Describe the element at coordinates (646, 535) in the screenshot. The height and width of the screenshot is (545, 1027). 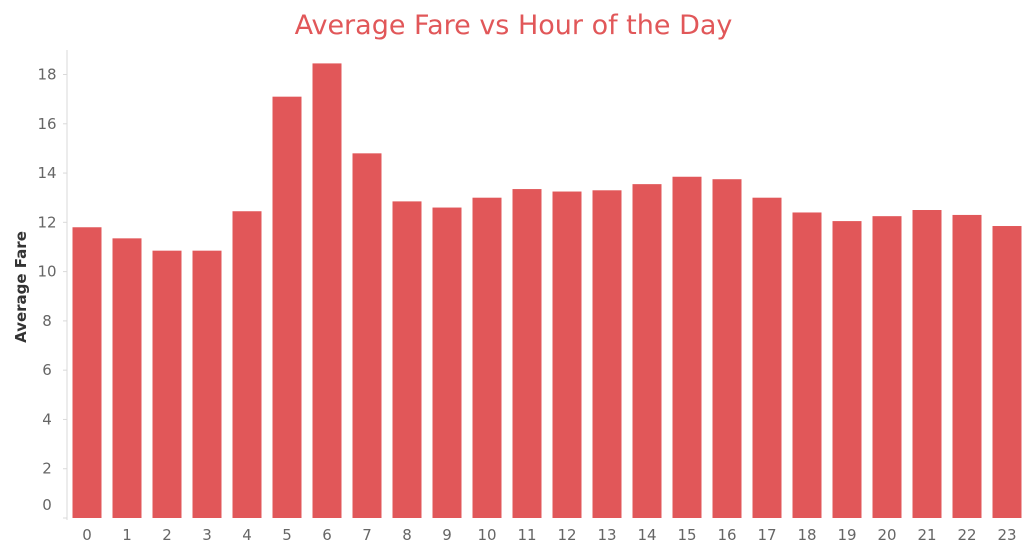
I see `x-tick-label: 14` at that location.